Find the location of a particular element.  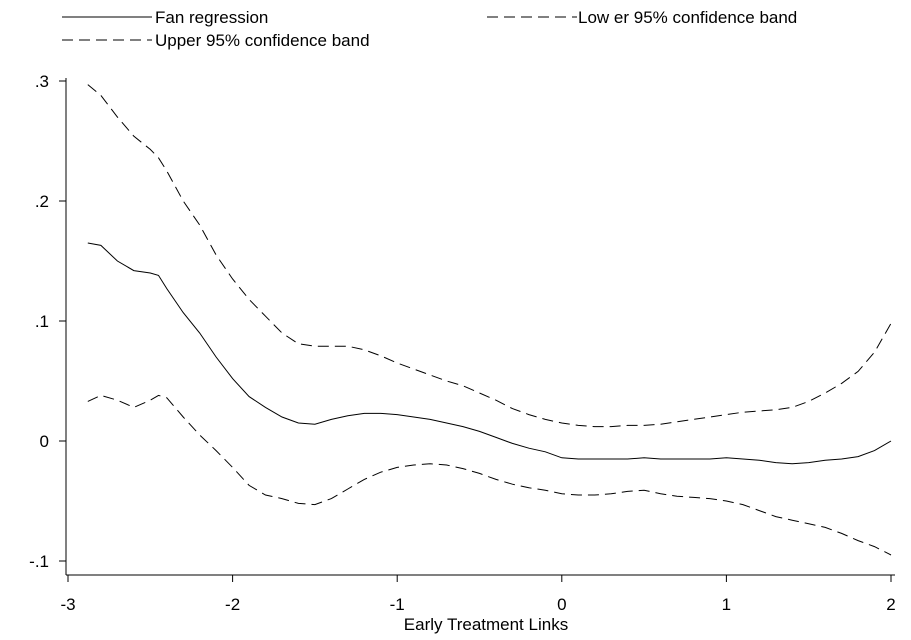

legend-item-upper-band: Upper 95% confidence band is located at coordinates (216, 40).